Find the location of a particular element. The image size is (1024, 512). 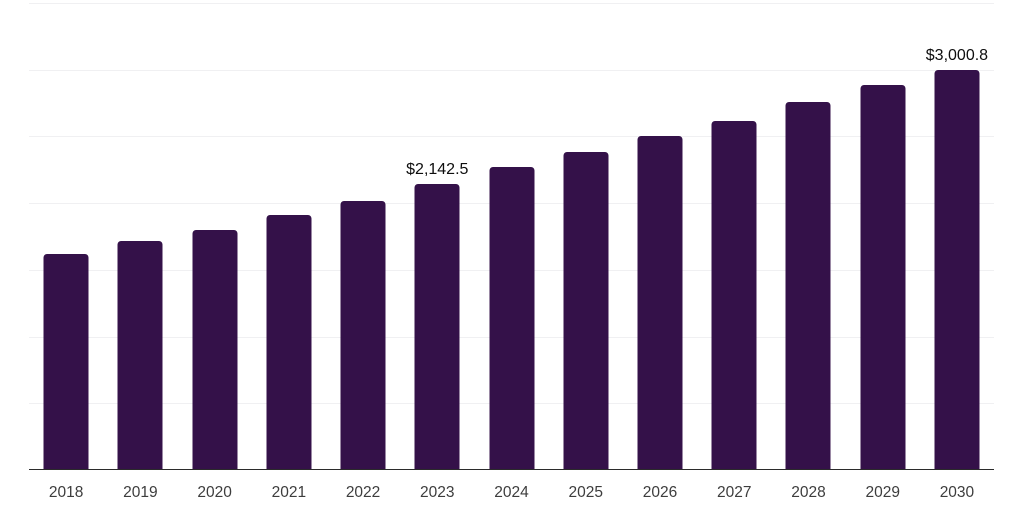

x-tick-label-2030: 2030 is located at coordinates (957, 492).